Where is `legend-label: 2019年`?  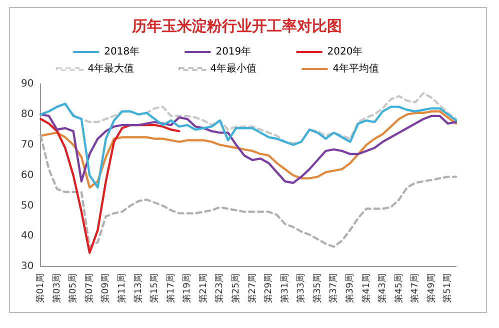
legend-label: 2019年 is located at coordinates (253, 52).